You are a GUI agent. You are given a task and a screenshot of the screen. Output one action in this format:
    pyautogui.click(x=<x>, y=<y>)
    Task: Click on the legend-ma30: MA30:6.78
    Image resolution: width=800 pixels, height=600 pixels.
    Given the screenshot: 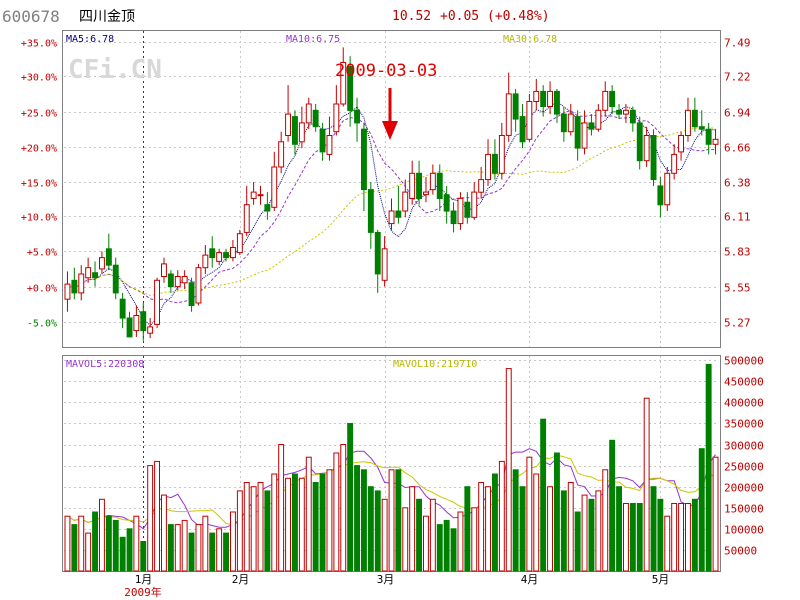 What is the action you would take?
    pyautogui.click(x=530, y=39)
    